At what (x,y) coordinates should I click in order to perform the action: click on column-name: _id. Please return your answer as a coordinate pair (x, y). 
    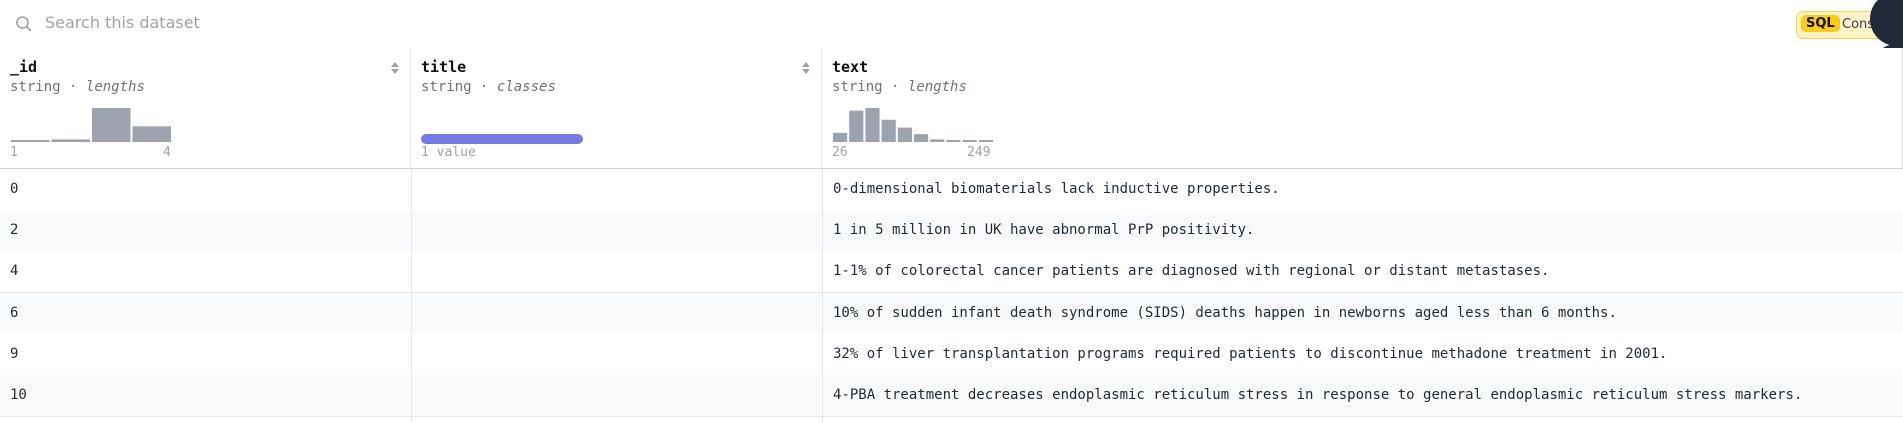
    Looking at the image, I should click on (24, 67).